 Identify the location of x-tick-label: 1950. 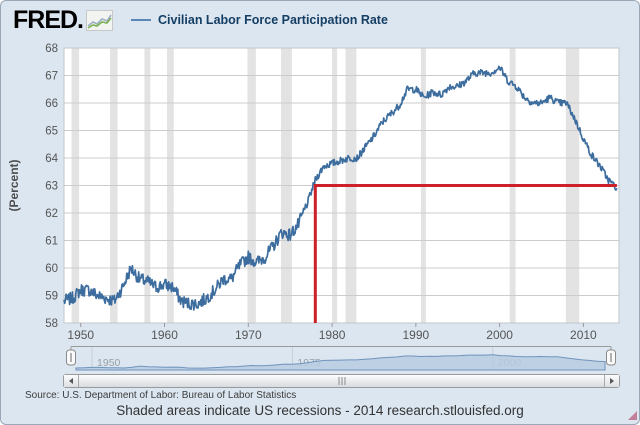
(80, 335).